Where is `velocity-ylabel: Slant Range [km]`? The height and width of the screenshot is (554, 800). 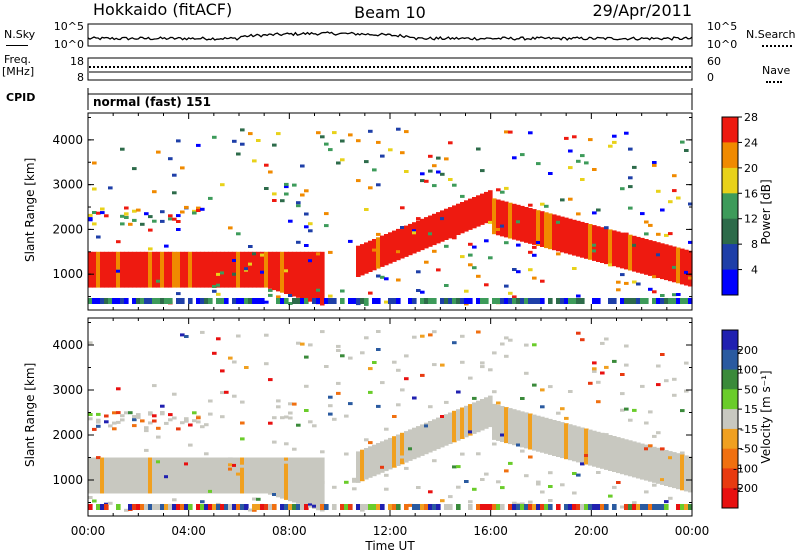
velocity-ylabel: Slant Range [km] is located at coordinates (30, 414).